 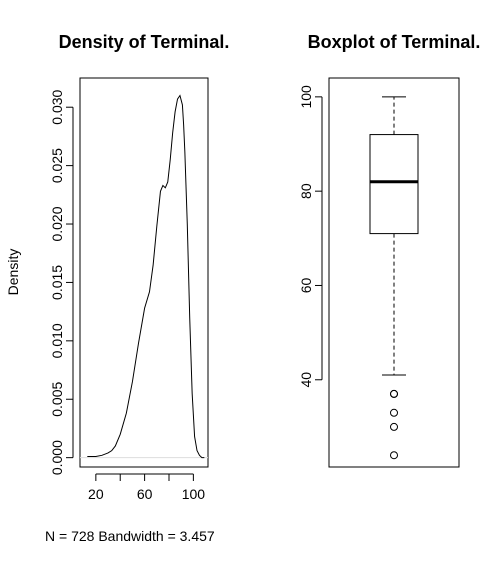 I want to click on density-y-tick-label: 0.020, so click(x=57, y=223).